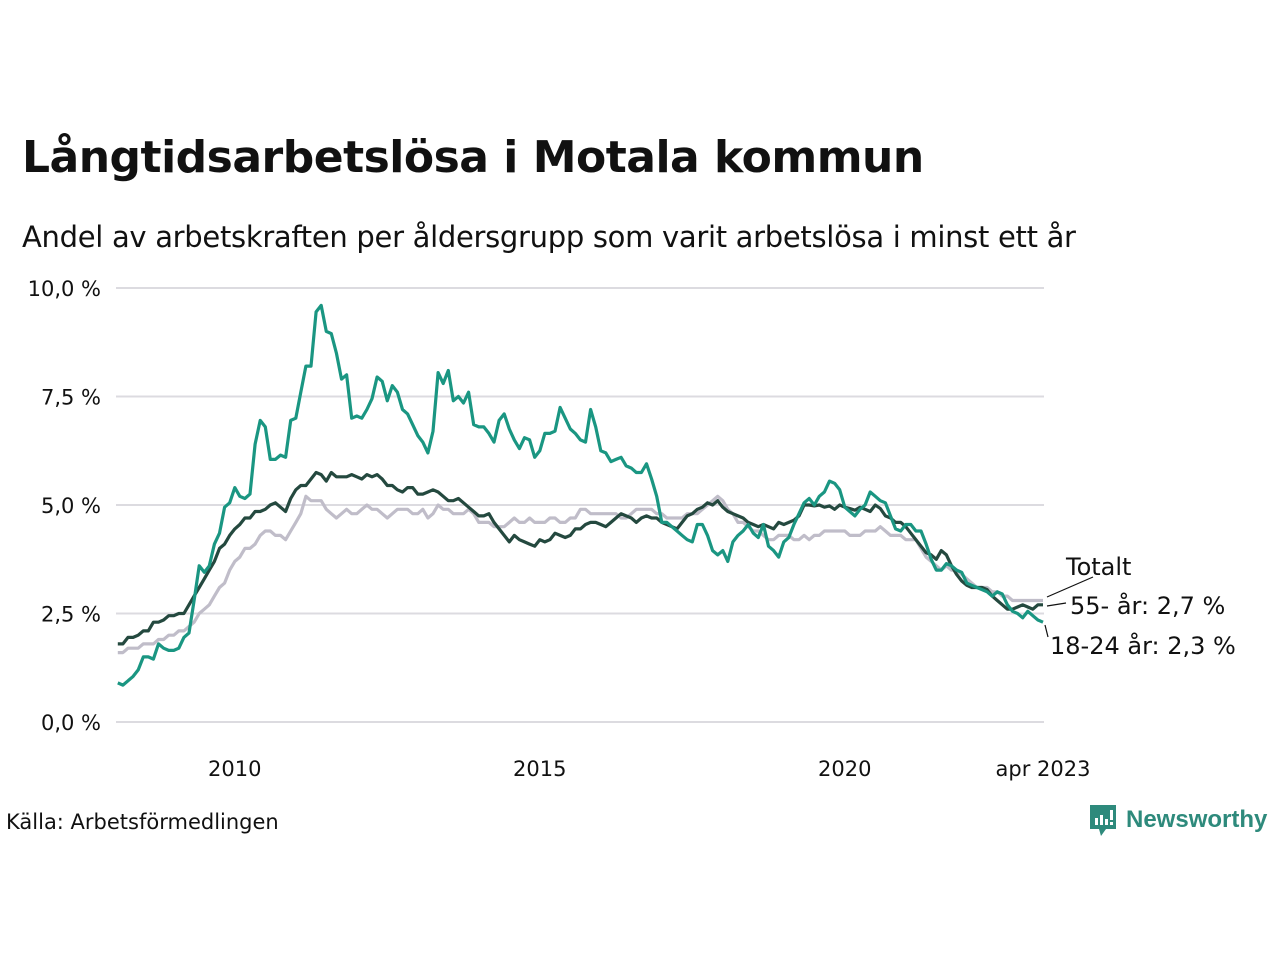 The image size is (1280, 960). Describe the element at coordinates (142, 822) in the screenshot. I see `source-note: Källa: Arbetsförmedlingen` at that location.